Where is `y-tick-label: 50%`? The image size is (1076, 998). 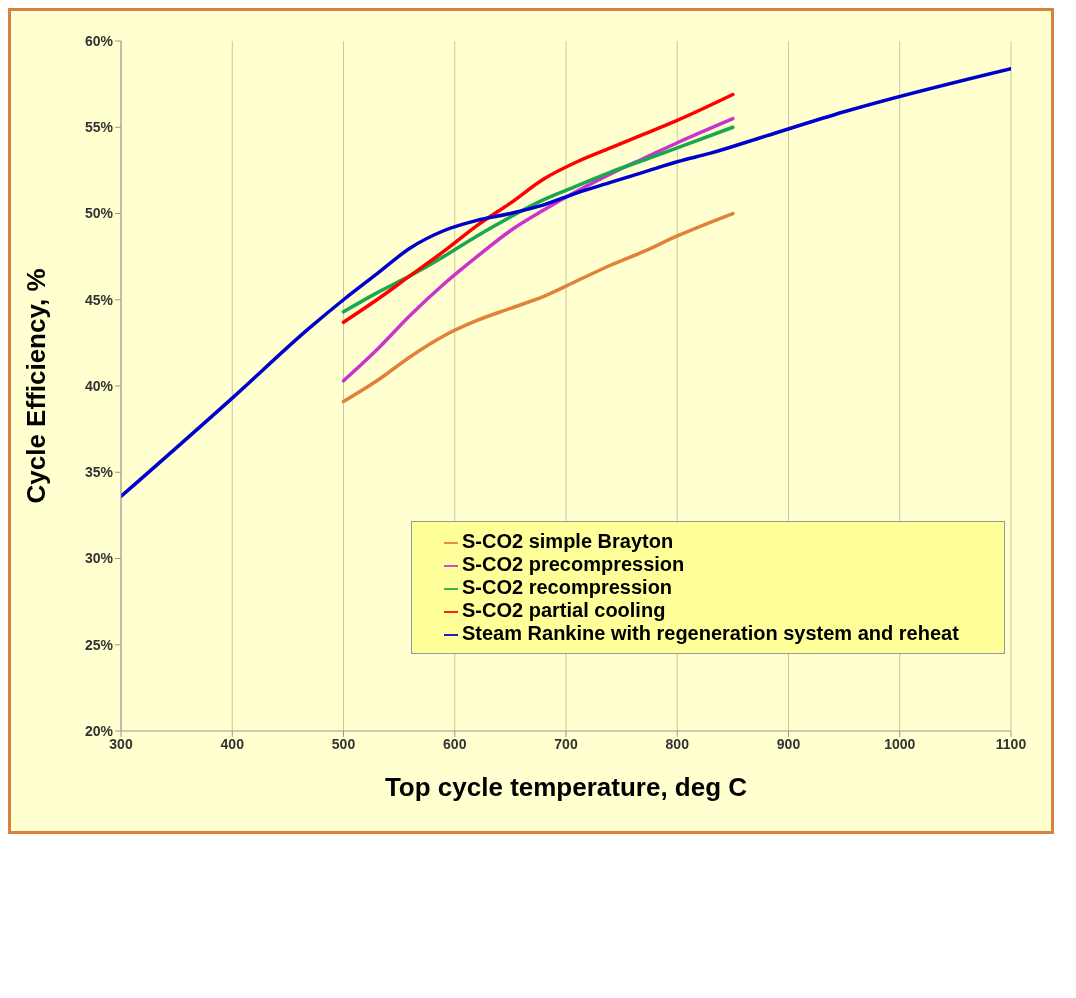
y-tick-label: 50% is located at coordinates (99, 213).